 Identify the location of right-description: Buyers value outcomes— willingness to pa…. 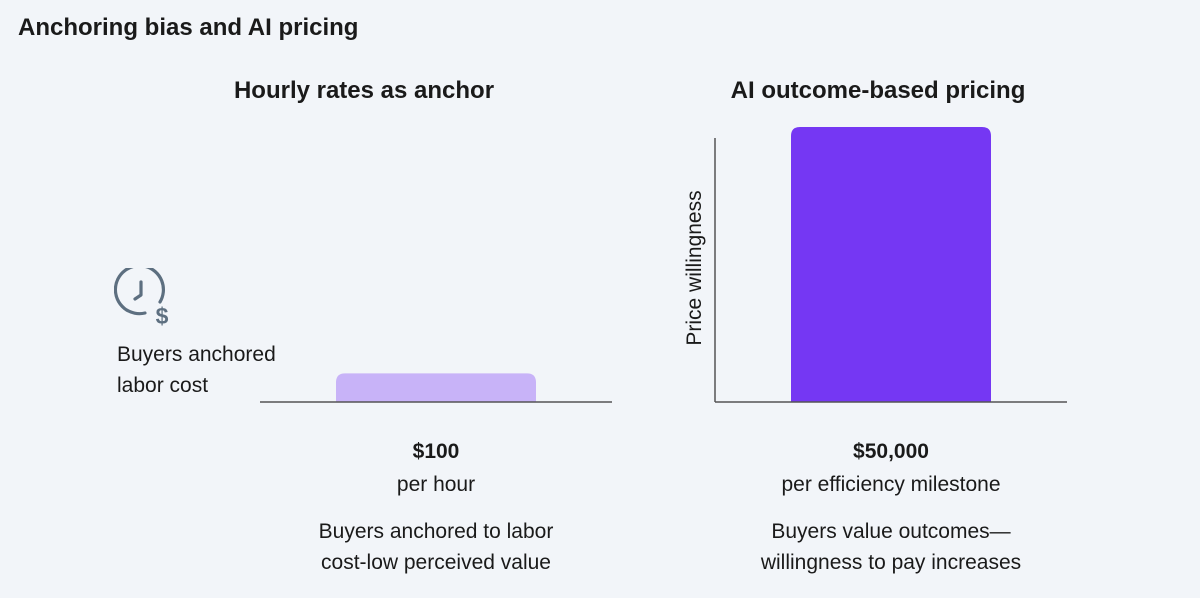
(891, 547).